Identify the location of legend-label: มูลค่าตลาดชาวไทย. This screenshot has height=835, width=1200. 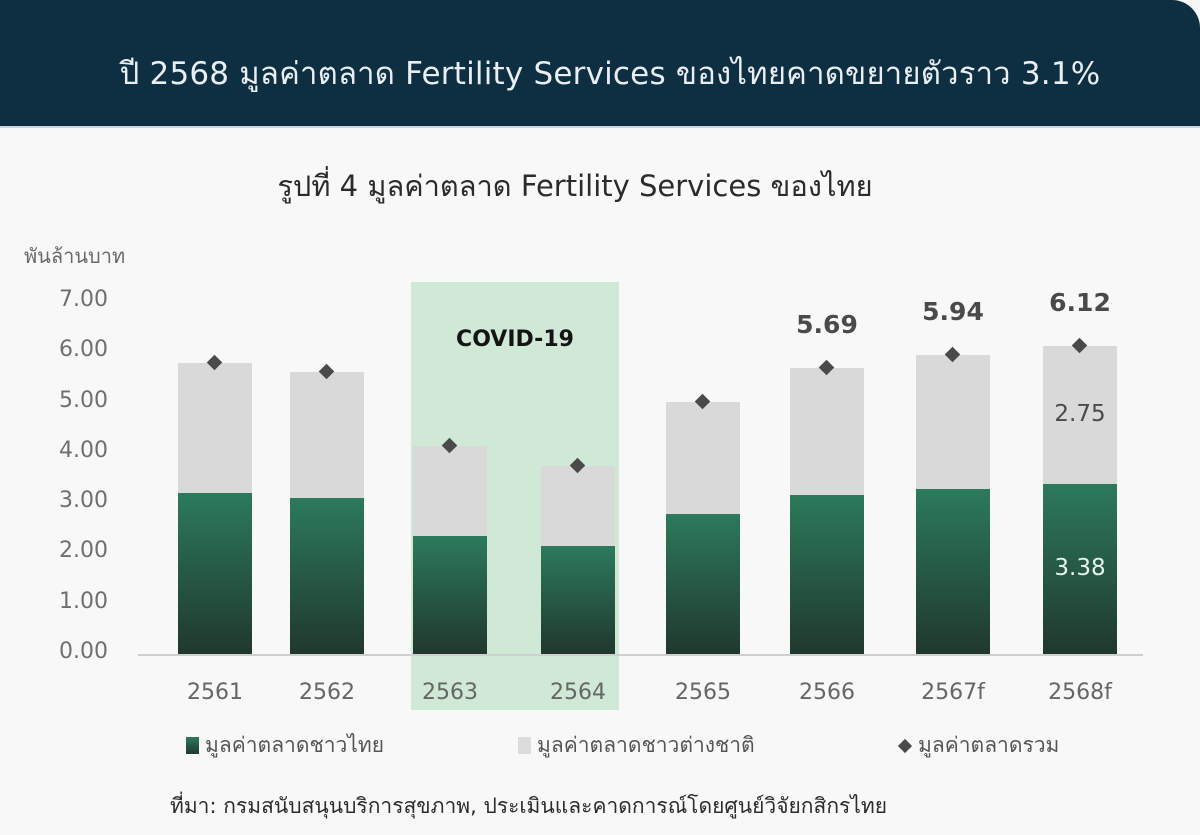
(295, 745).